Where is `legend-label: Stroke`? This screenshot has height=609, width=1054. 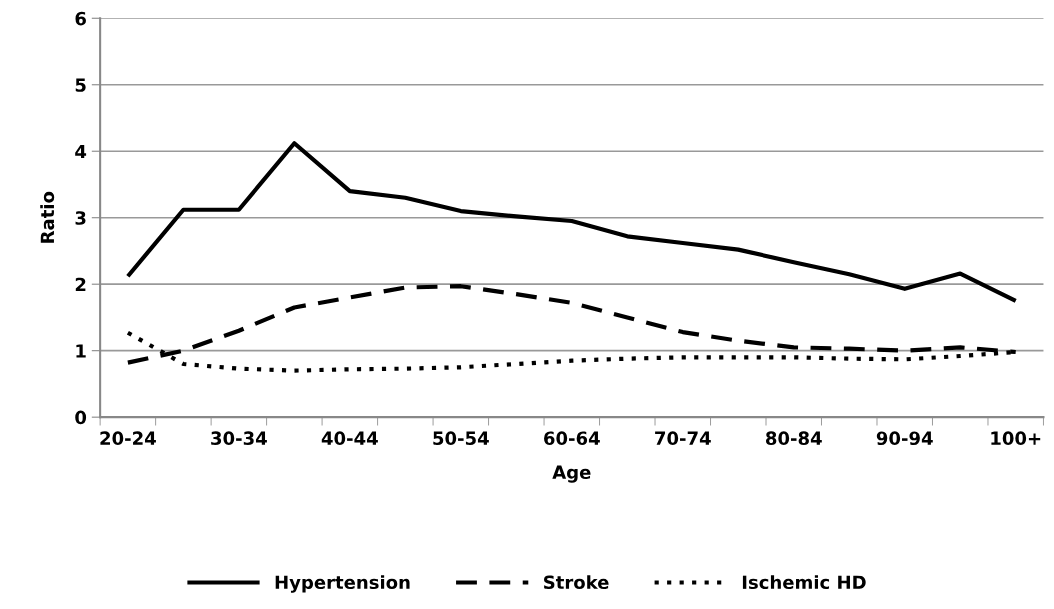 legend-label: Stroke is located at coordinates (576, 582).